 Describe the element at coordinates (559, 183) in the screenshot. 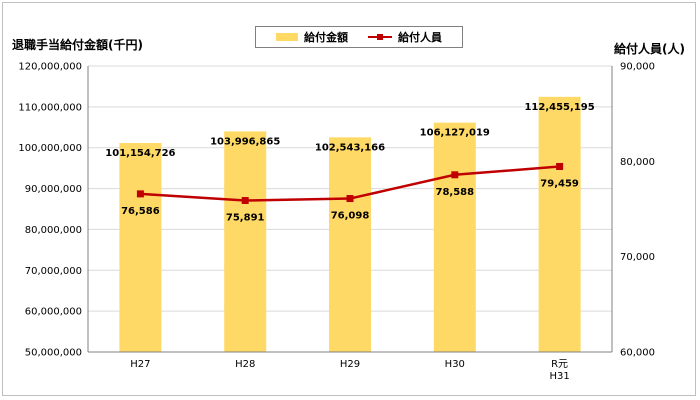

I see `line-data-label: 79,459` at that location.